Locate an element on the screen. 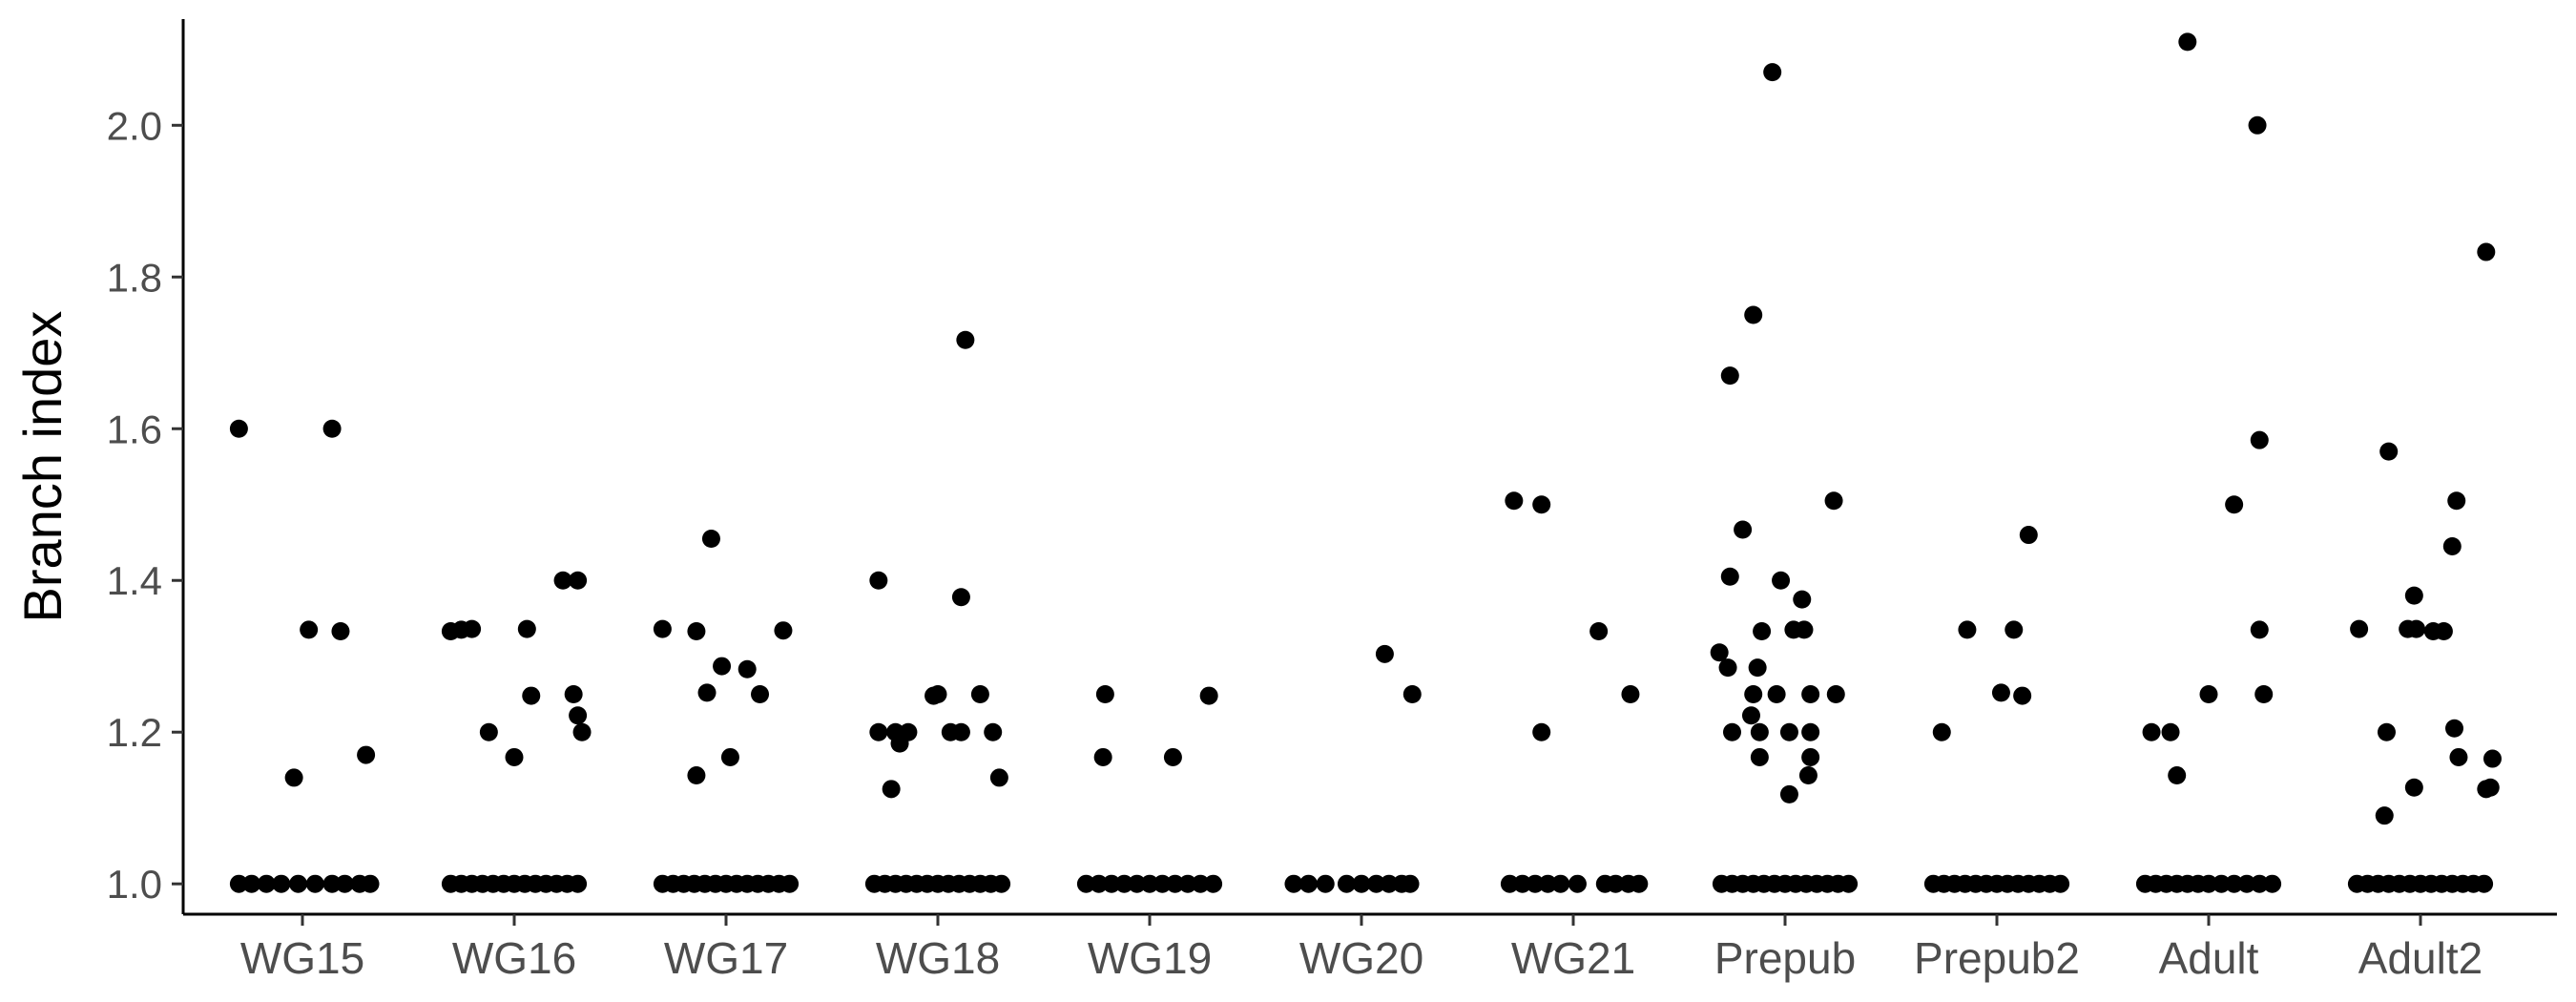 This screenshot has height=1002, width=2576. x-tick-label-wg19: WG19 is located at coordinates (1150, 958).